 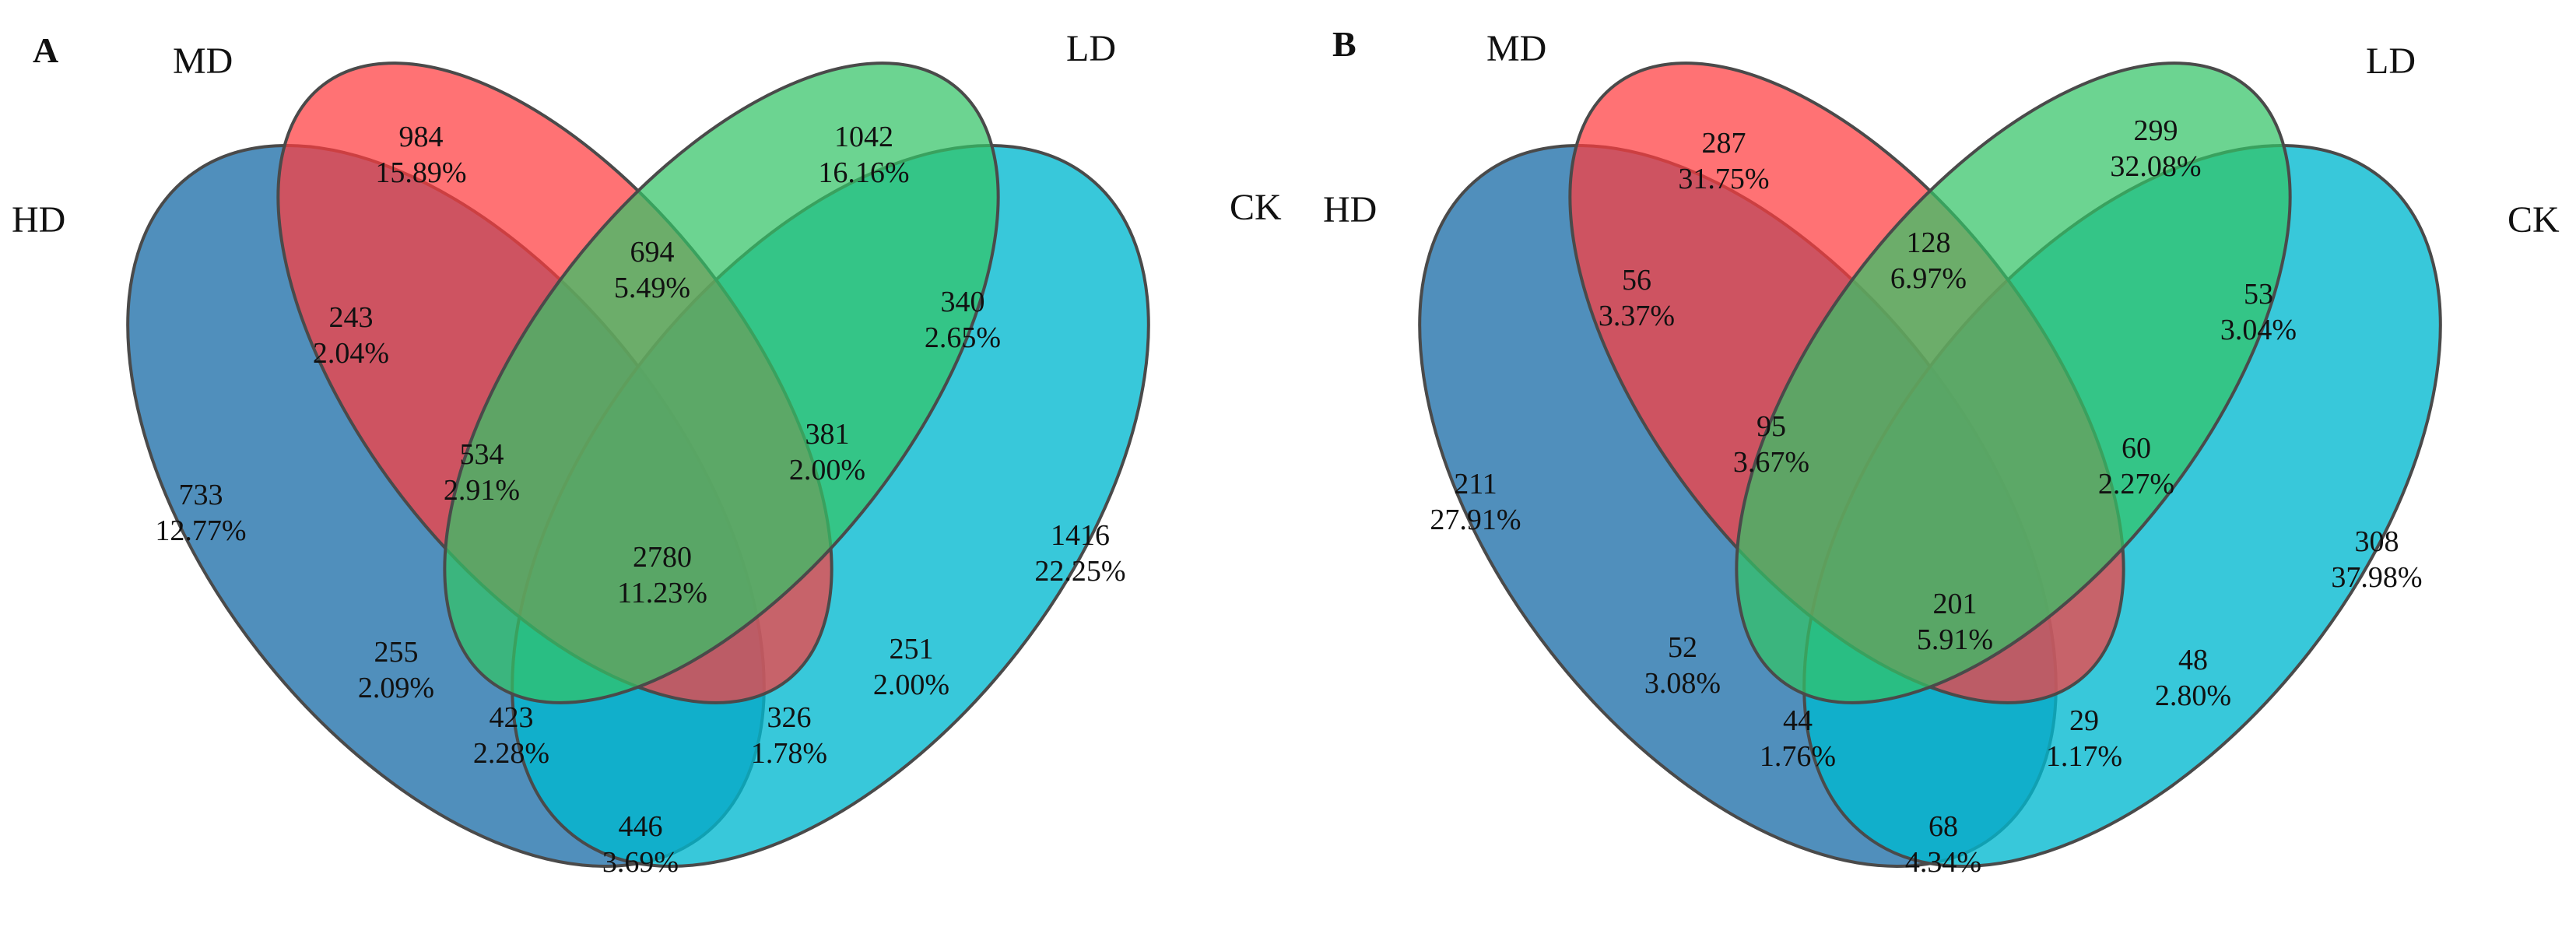 I want to click on region-ld-ck-pct: 3.04%, so click(x=2259, y=330).